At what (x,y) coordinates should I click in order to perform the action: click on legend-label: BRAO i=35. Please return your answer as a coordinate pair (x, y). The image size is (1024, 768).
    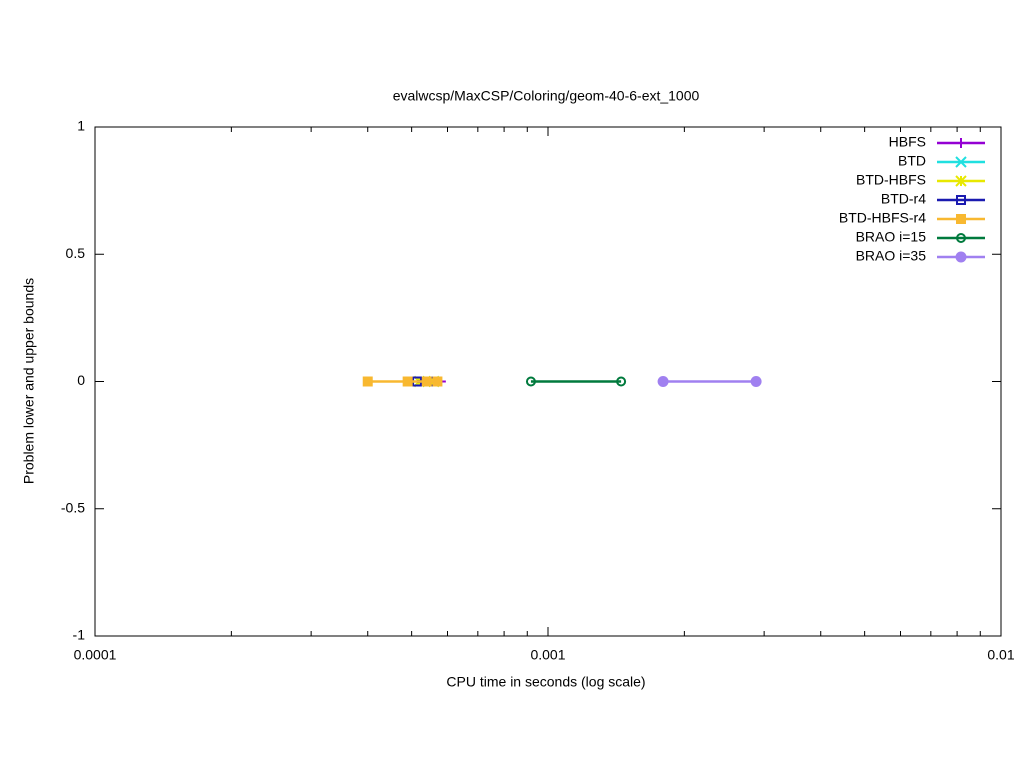
    Looking at the image, I should click on (891, 256).